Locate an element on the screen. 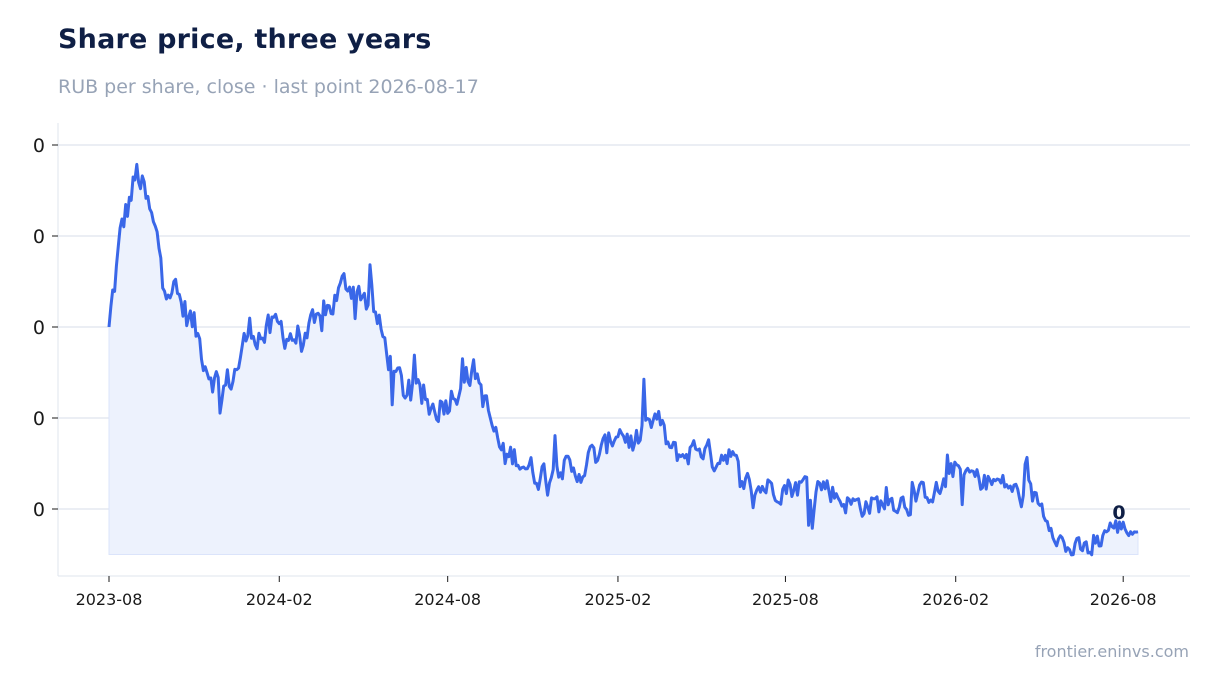  source-credit: frontier.eninvs.com is located at coordinates (1111, 651).